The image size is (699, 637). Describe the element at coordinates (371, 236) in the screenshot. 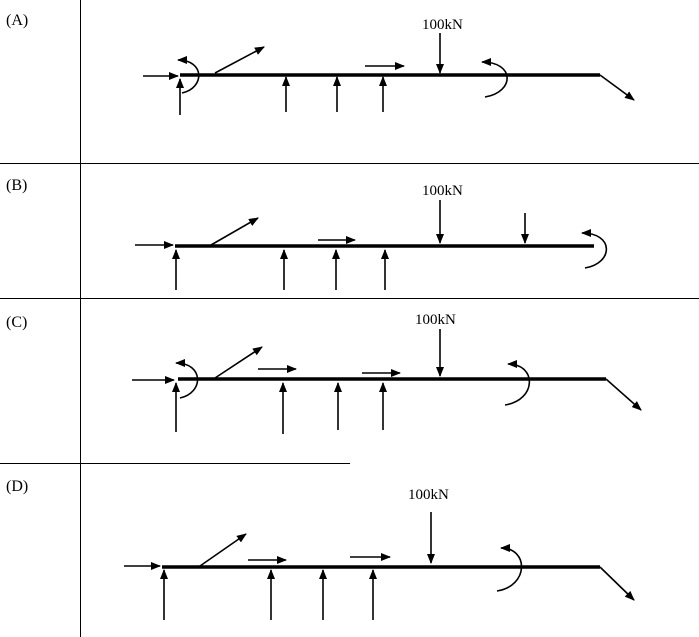

I see `free-body-diagram-b: 100kN` at that location.